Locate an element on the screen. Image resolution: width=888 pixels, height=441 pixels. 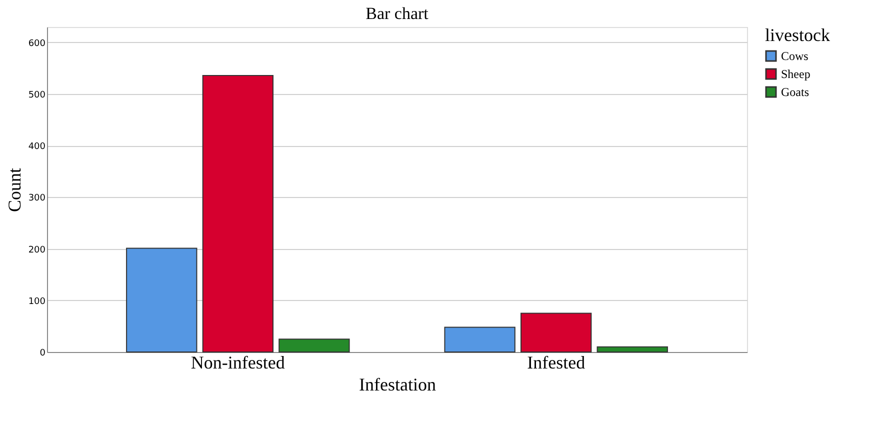
x-tick-label: Non-infested is located at coordinates (237, 362).